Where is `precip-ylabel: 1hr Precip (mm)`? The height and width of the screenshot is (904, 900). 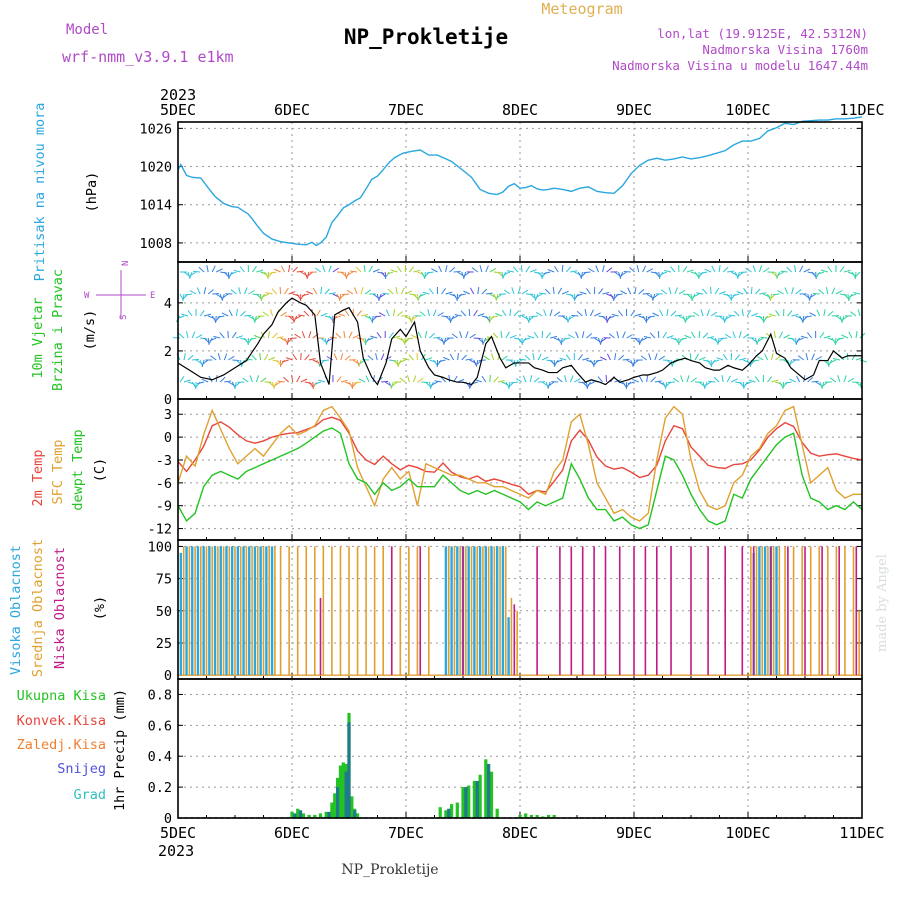
precip-ylabel: 1hr Precip (mm) is located at coordinates (120, 750).